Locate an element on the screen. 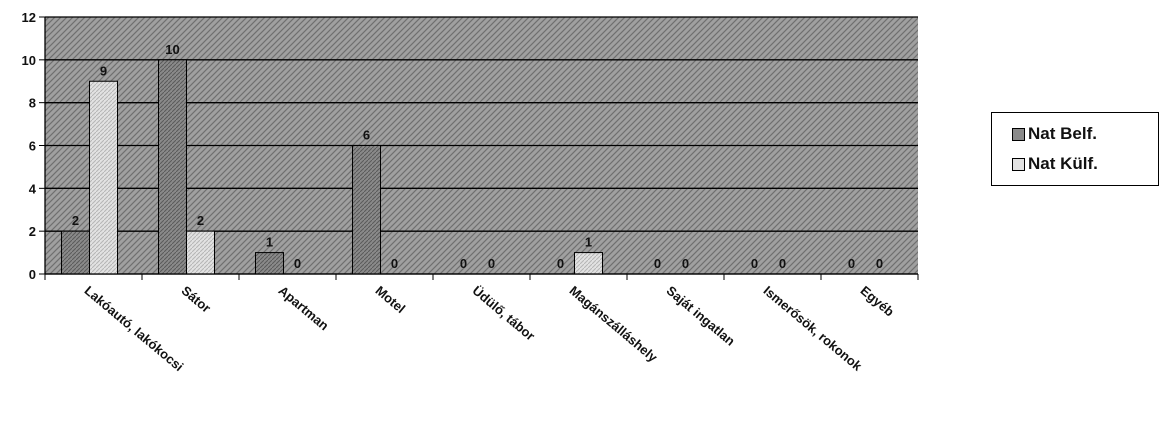 The width and height of the screenshot is (1165, 427). legend-item-kulf: Nat Külf. is located at coordinates (1055, 164).